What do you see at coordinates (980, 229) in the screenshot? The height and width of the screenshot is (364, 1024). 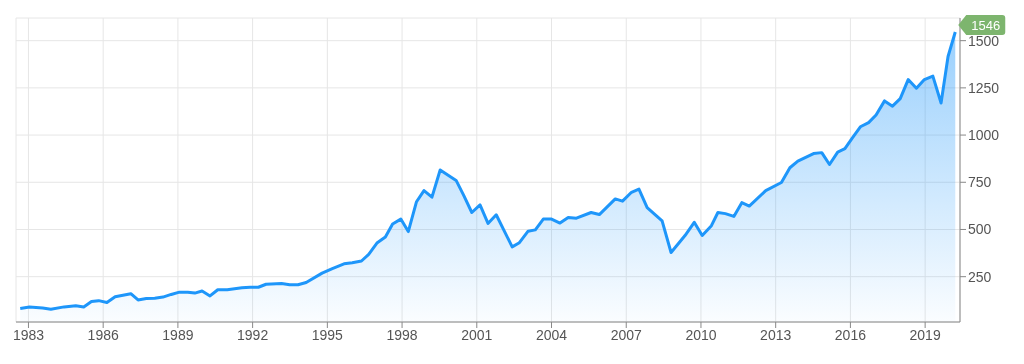 I see `y-tick-label: 500` at bounding box center [980, 229].